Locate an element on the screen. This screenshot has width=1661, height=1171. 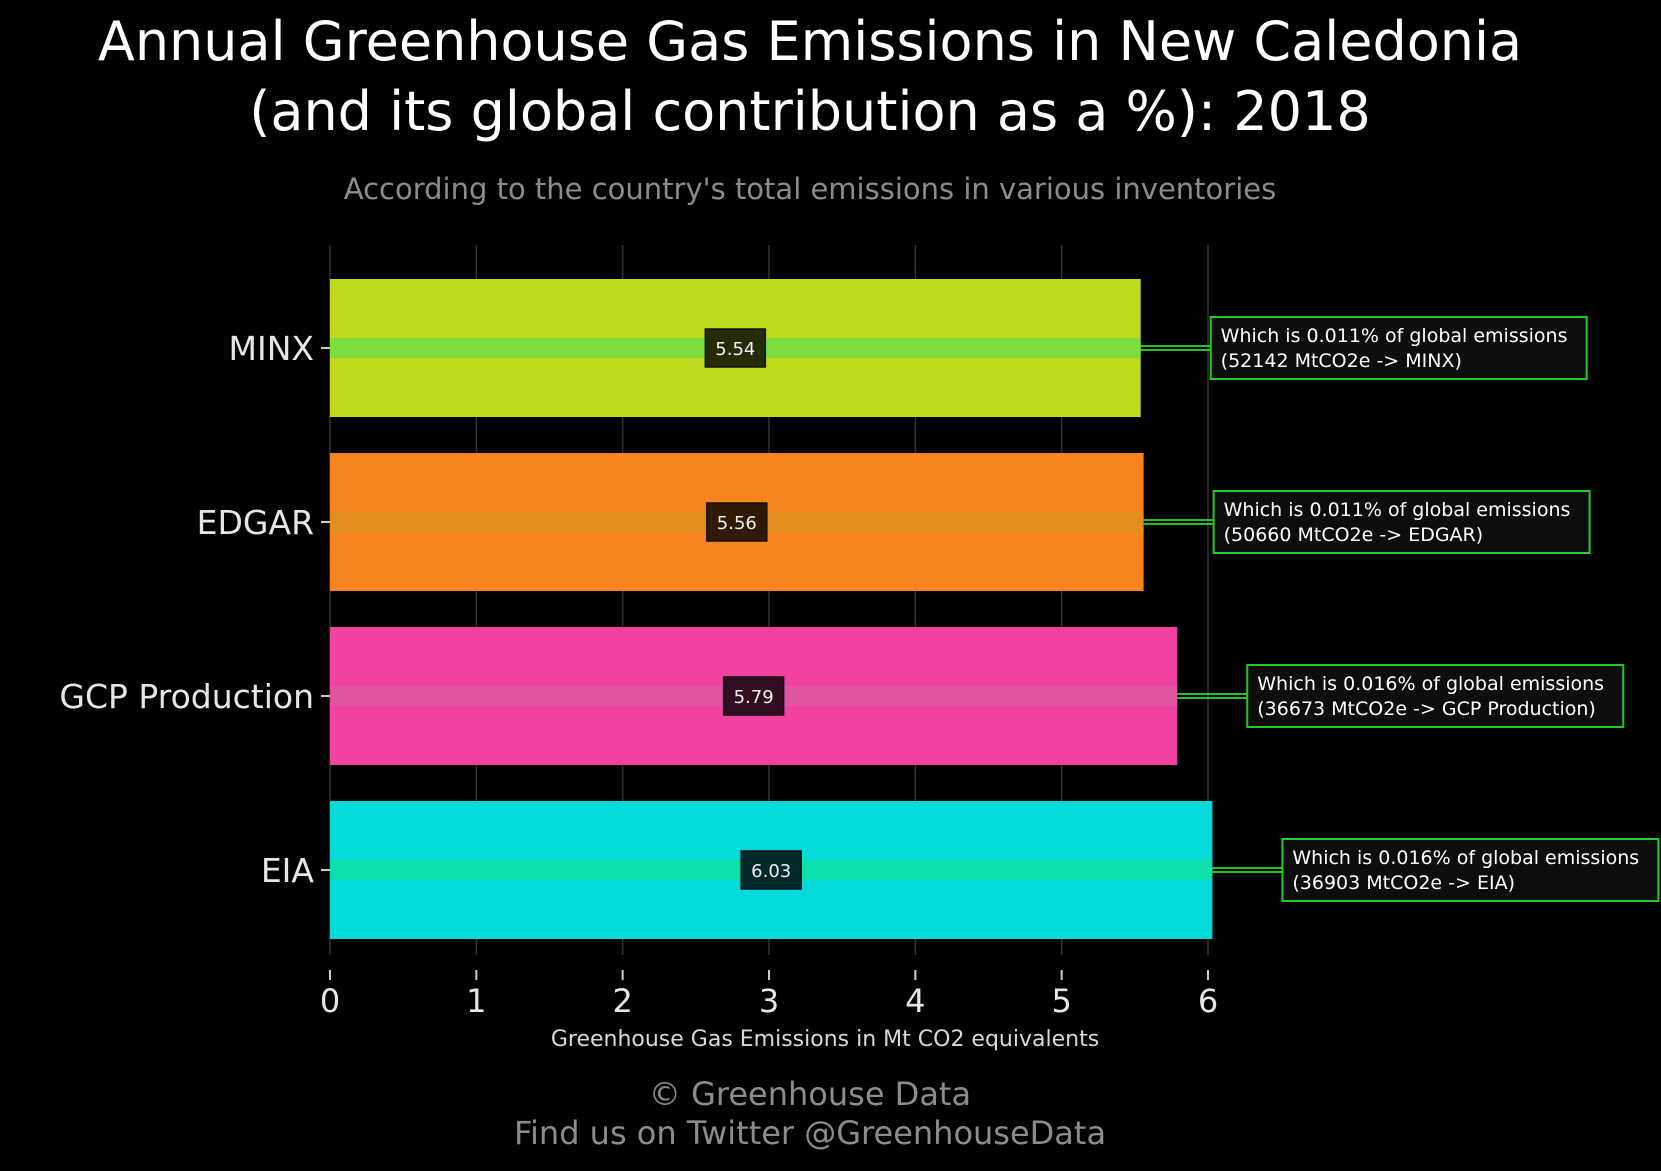
annotation-line2-1: (50660 MtCO2e -> EDGAR) is located at coordinates (1354, 535).